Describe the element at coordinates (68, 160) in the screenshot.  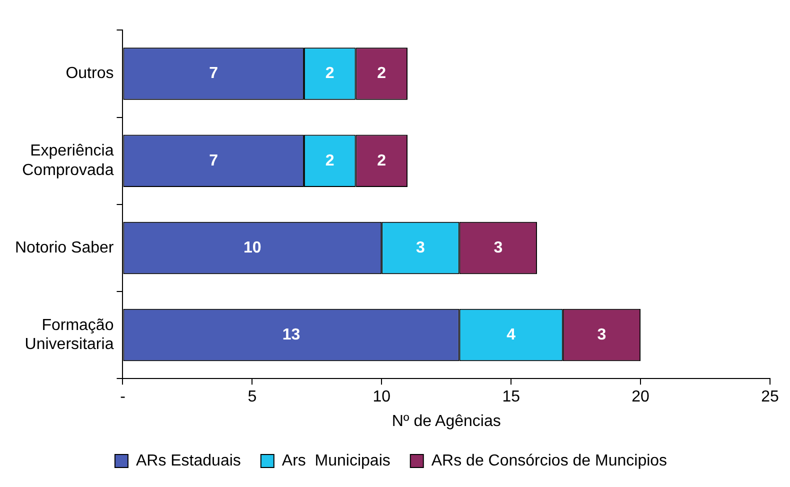
I see `y-tick-label: Experiência Comprovada` at that location.